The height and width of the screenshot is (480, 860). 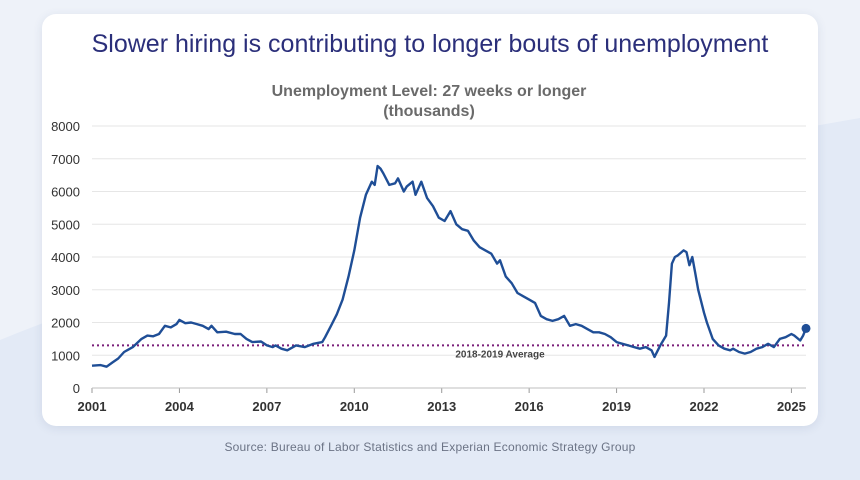 What do you see at coordinates (76, 388) in the screenshot?
I see `y-tick-label-0: 0` at bounding box center [76, 388].